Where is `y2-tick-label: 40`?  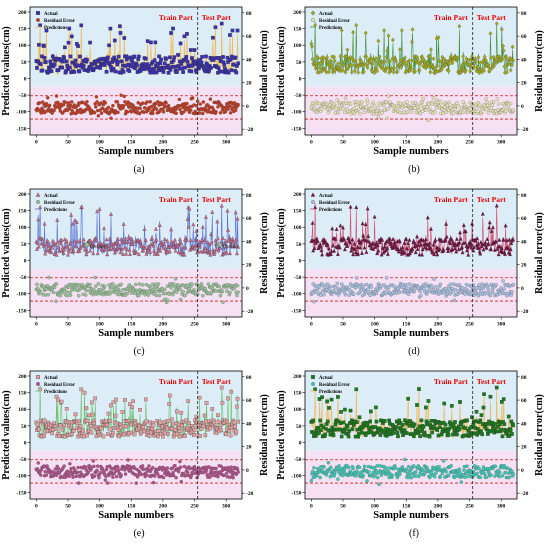
y2-tick-label: 40 is located at coordinates (524, 424).